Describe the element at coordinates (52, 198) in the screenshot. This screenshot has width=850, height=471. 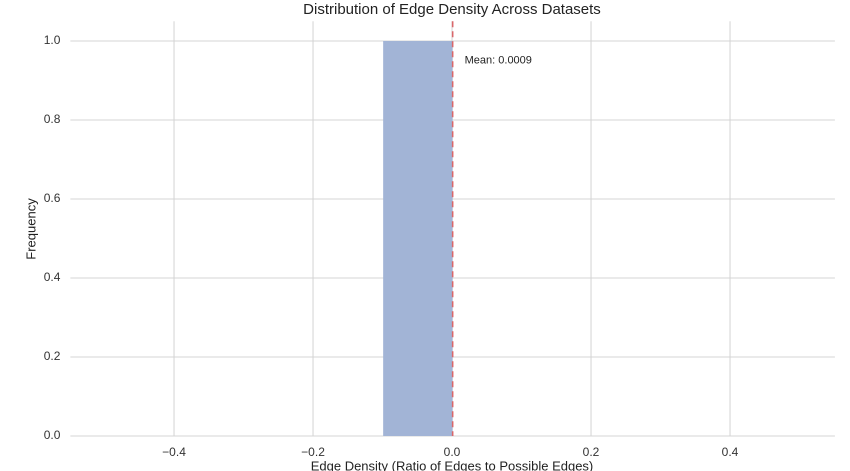
I see `y-tick-label: 0.6` at that location.